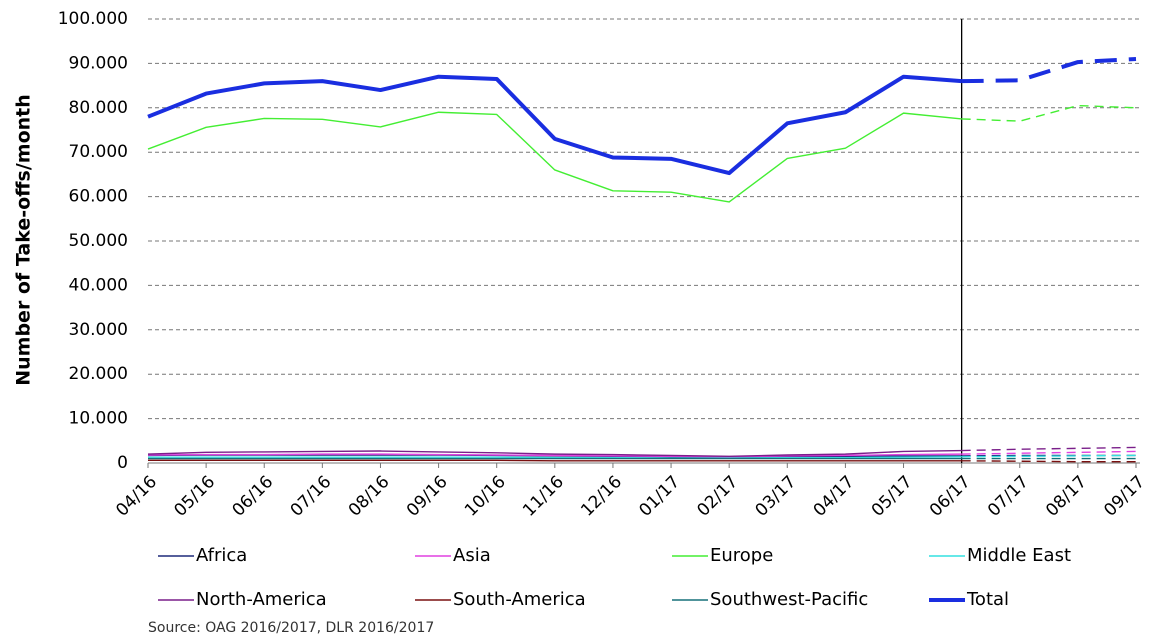  What do you see at coordinates (98, 63) in the screenshot?
I see `y-tick-label: 90.000` at bounding box center [98, 63].